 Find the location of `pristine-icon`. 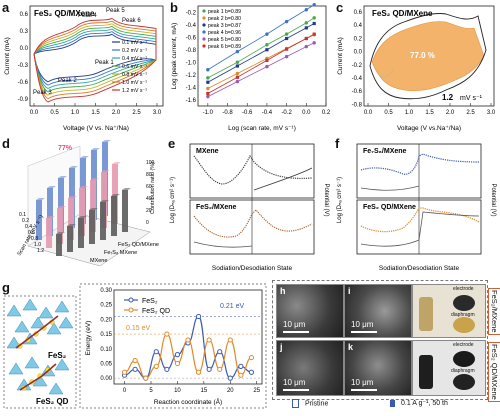

pristine-icon is located at coordinates (295, 403).